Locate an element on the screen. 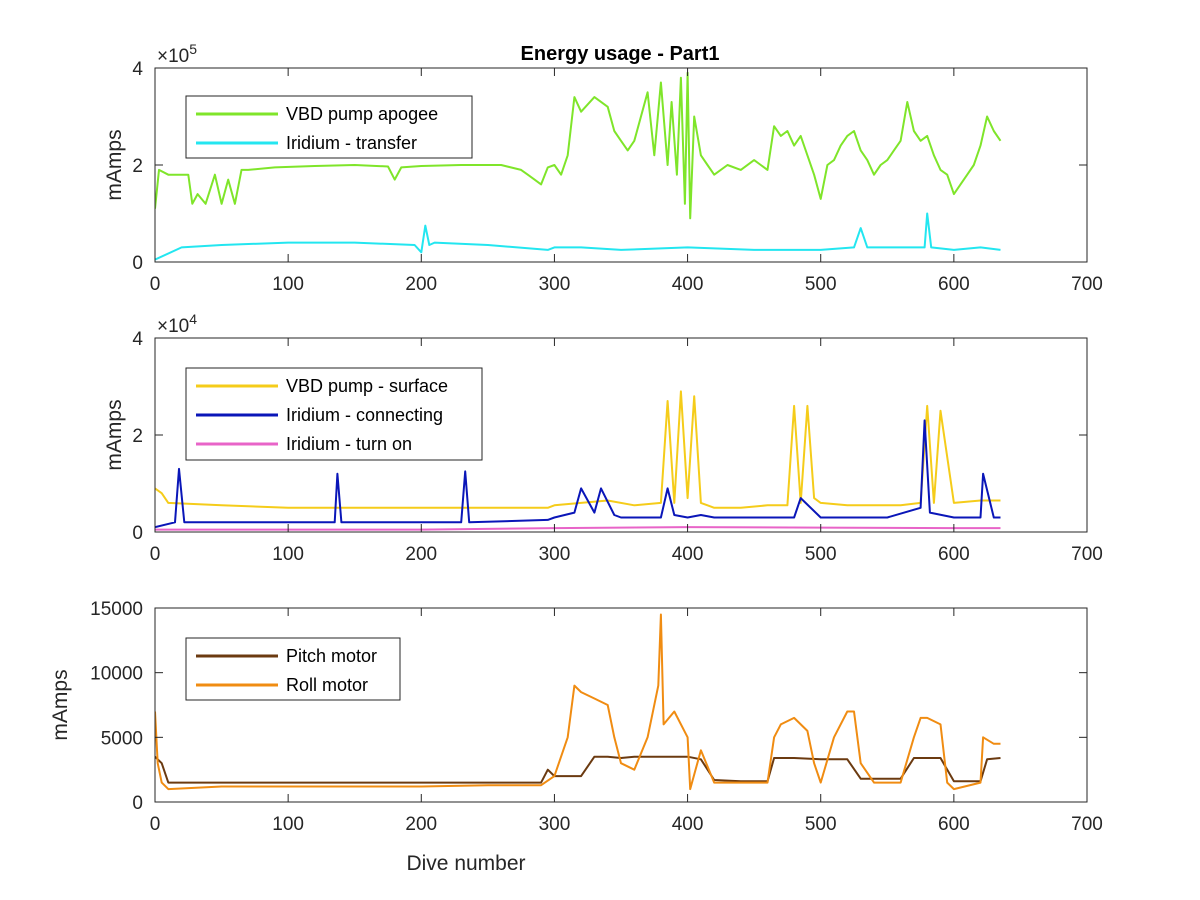 Image resolution: width=1200 pixels, height=900 pixels. legend-label: VBD pump apogee is located at coordinates (362, 114).